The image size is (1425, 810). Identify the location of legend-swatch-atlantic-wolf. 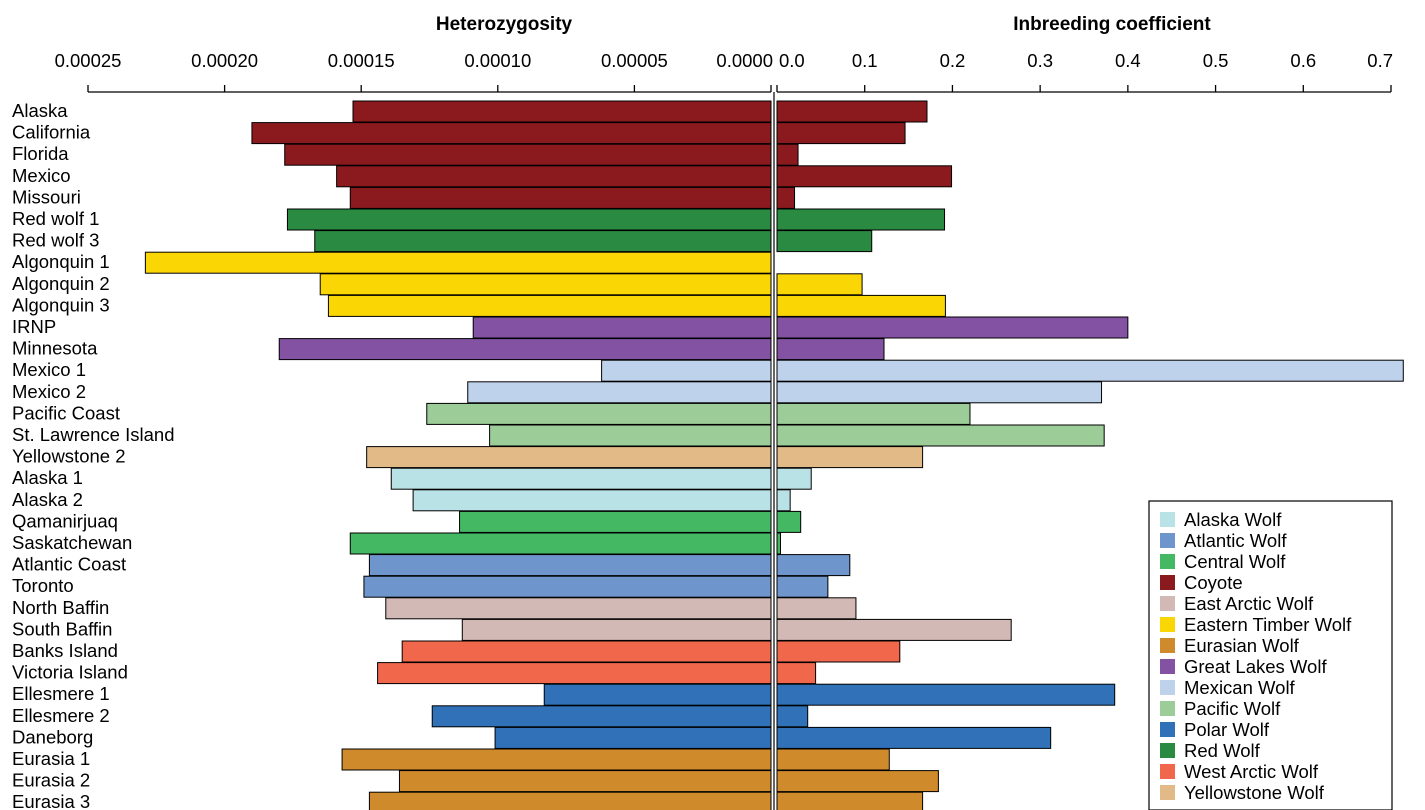
(1167, 540).